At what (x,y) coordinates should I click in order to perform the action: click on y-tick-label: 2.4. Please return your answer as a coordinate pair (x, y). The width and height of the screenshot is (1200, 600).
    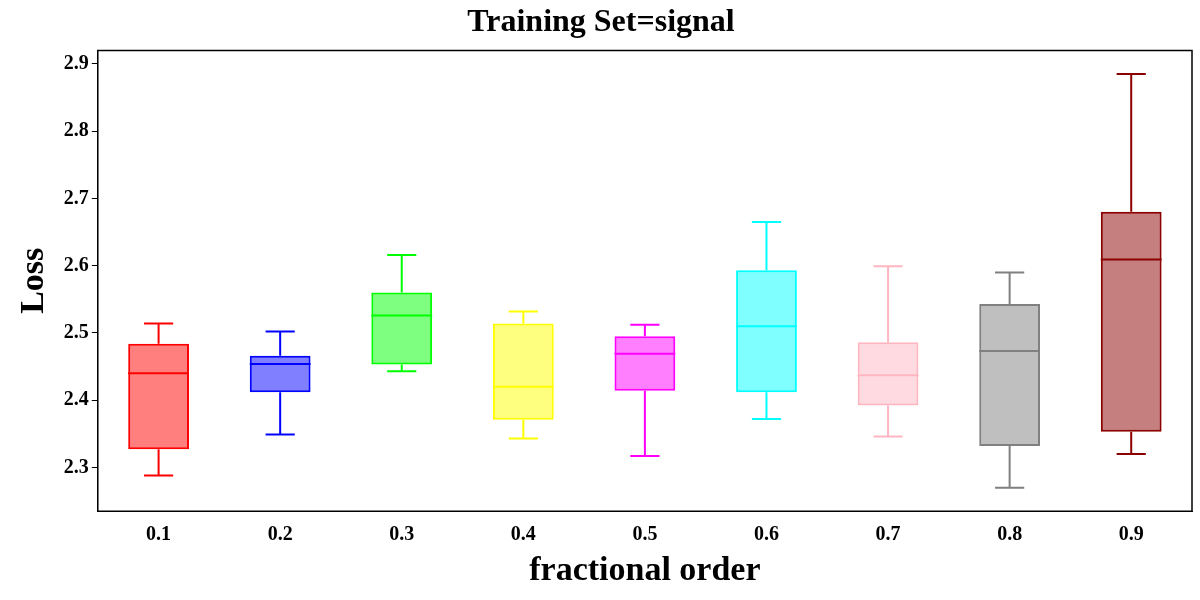
    Looking at the image, I should click on (76, 398).